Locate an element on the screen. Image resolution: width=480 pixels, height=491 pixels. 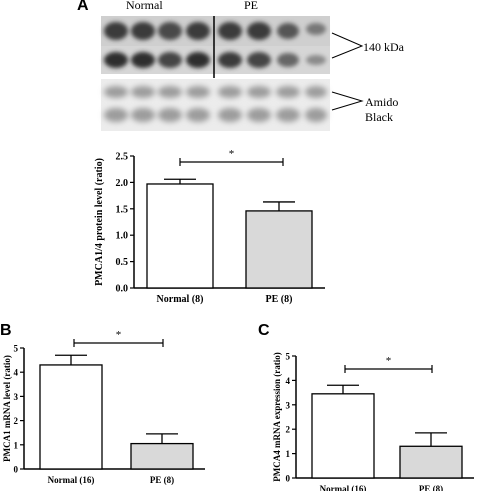
y-tick-label-b: 4 is located at coordinates (16, 373).